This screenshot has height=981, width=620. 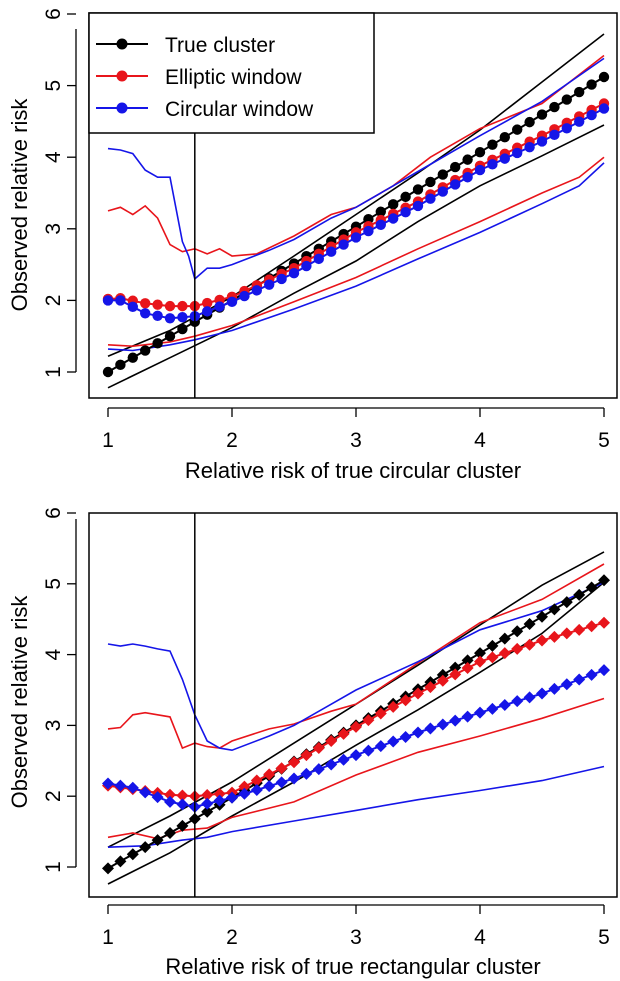 I want to click on legend-marker-elliptic-window, so click(x=122, y=76).